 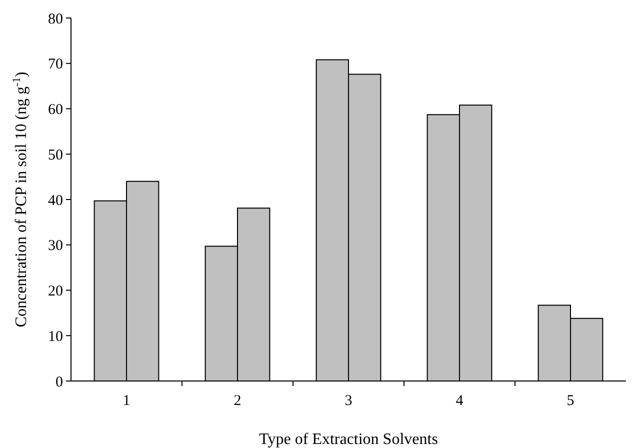 I want to click on y-tick-label: 40, so click(x=55, y=200).